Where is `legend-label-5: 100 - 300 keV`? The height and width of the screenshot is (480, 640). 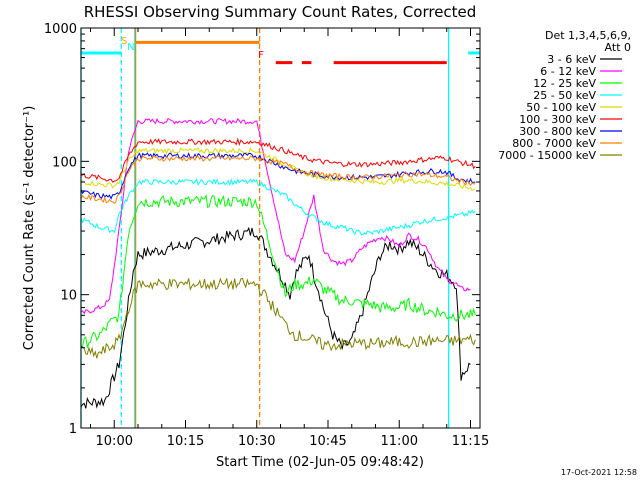 legend-label-5: 100 - 300 keV is located at coordinates (557, 119).